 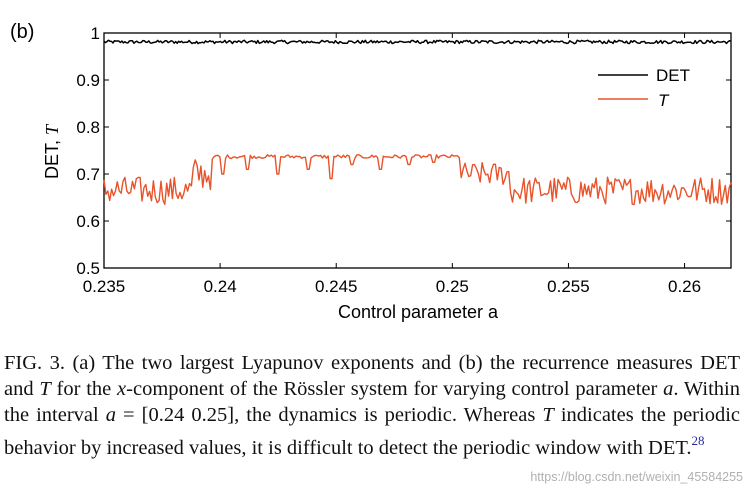 I want to click on x-tick-label: 0.235, so click(x=104, y=286).